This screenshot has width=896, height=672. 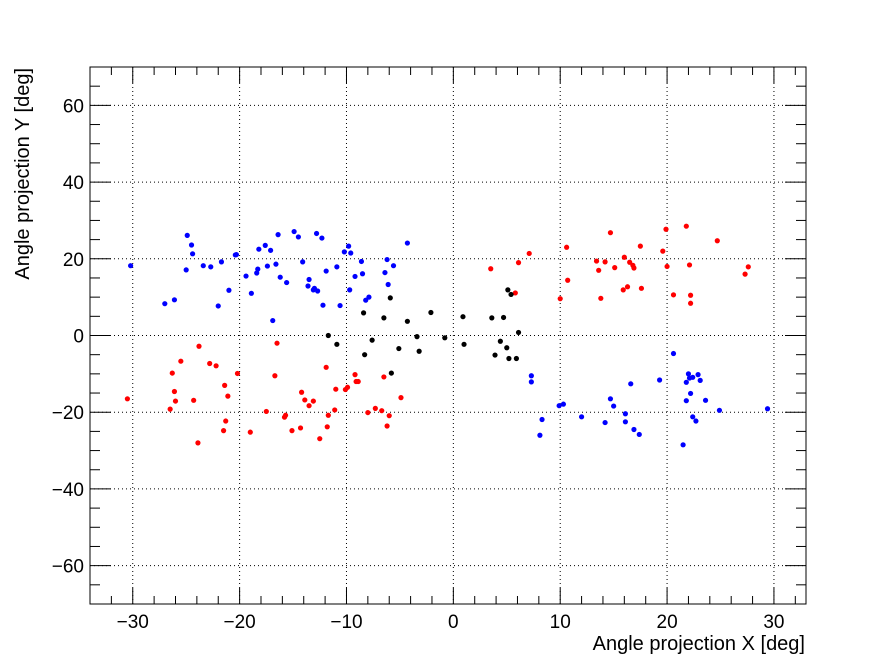 I want to click on y-tick-label: 40, so click(x=73, y=183).